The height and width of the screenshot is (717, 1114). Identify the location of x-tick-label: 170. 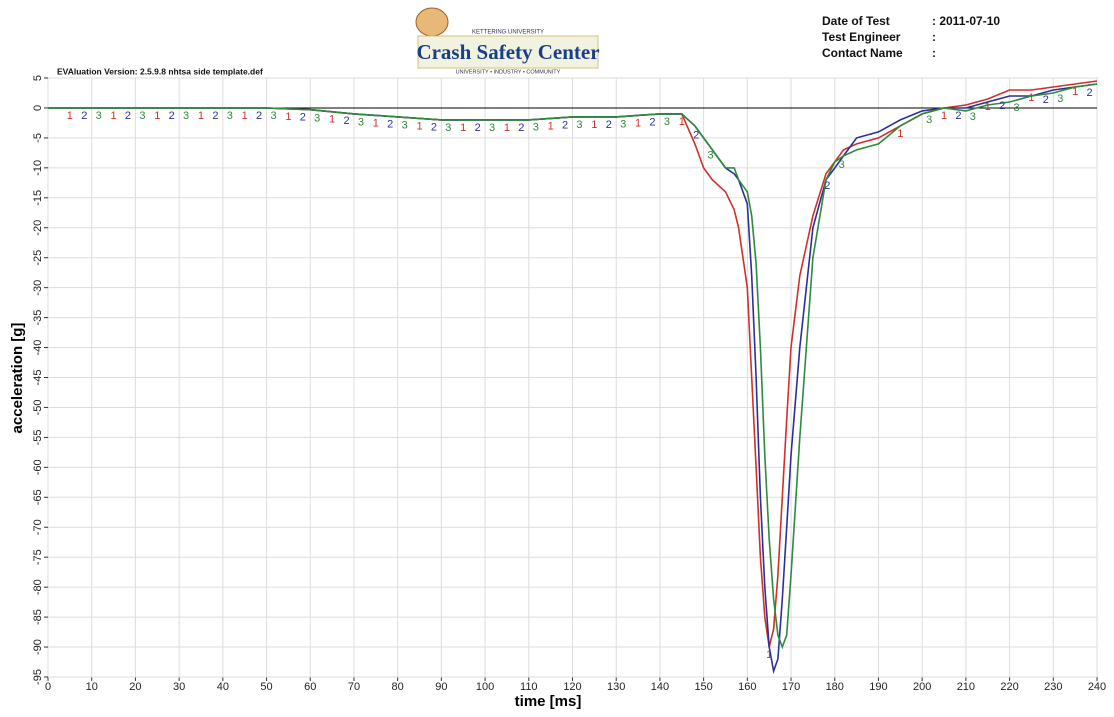
(791, 687).